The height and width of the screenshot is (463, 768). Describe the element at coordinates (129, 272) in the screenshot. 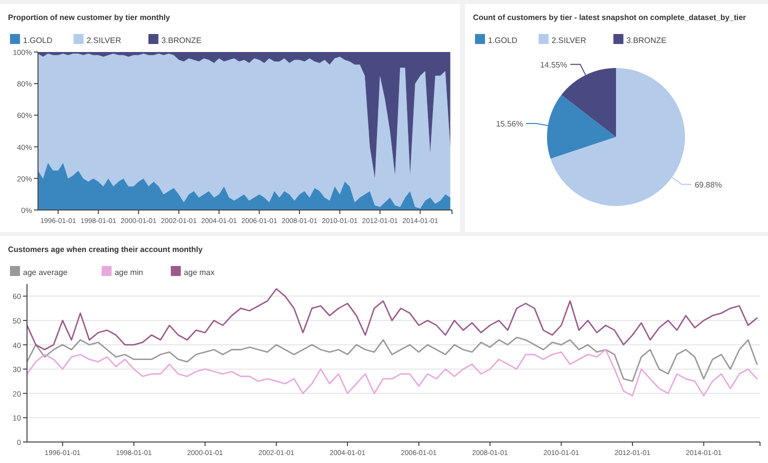

I see `legend-label: age min` at that location.